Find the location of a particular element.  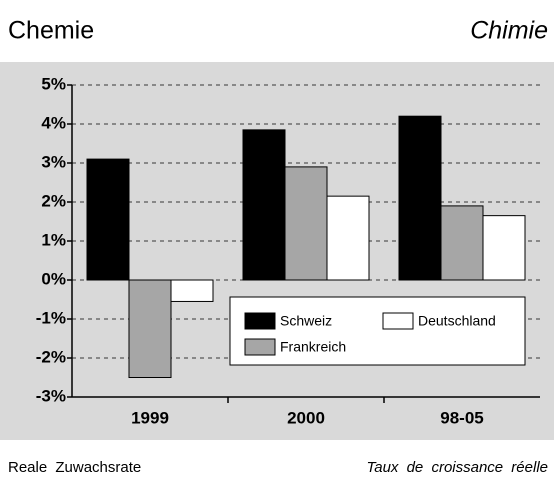

x-tick-label: 2000 is located at coordinates (306, 417).